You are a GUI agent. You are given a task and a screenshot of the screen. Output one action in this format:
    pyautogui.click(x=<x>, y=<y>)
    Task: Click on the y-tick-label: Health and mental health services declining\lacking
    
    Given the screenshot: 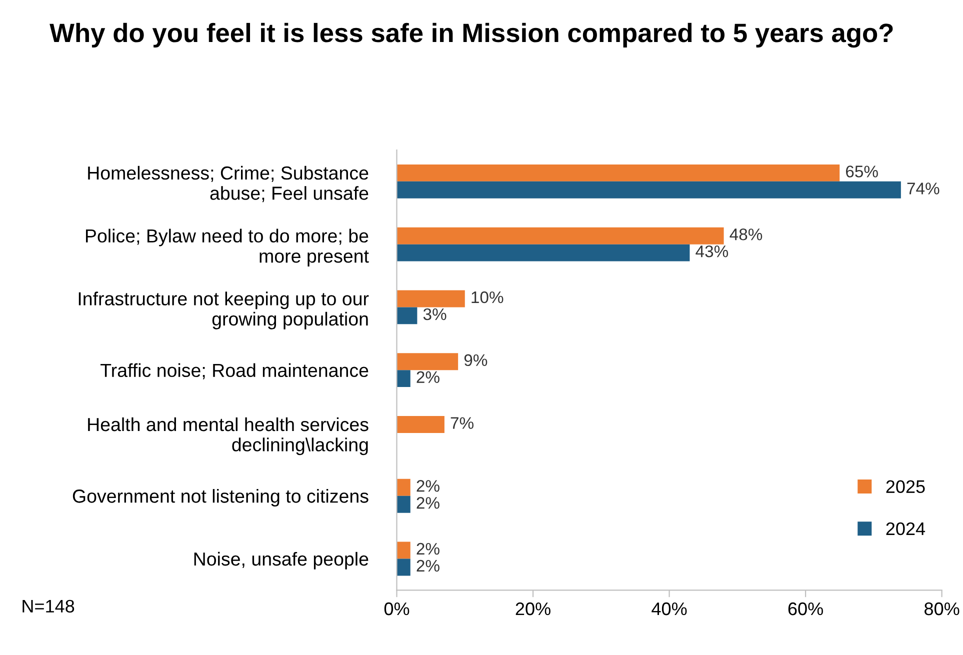 What is the action you would take?
    pyautogui.click(x=228, y=436)
    